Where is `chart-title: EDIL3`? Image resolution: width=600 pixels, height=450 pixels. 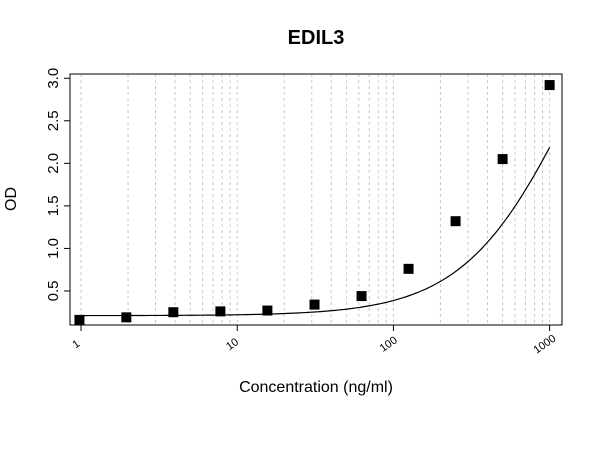 chart-title: EDIL3 is located at coordinates (316, 38).